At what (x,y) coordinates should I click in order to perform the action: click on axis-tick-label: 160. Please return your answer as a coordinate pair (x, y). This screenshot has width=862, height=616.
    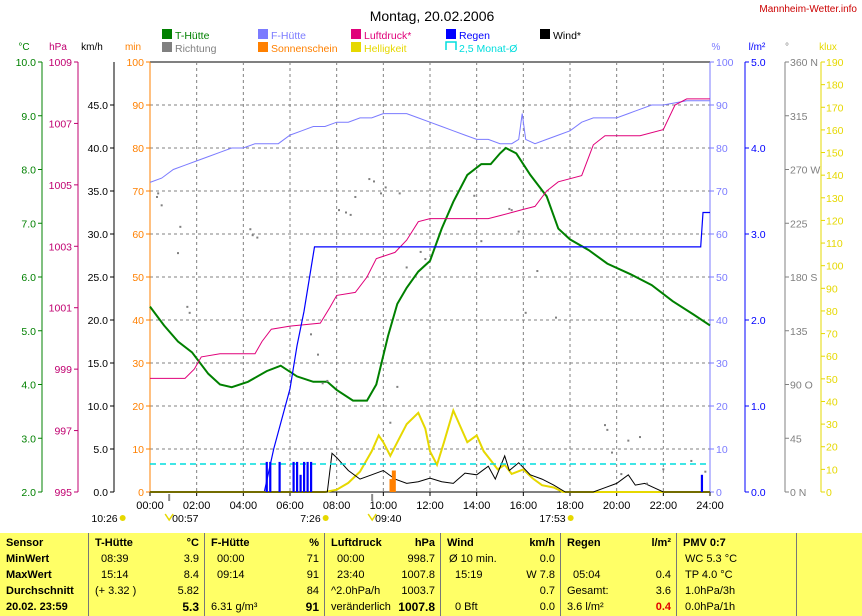
    Looking at the image, I should click on (835, 131).